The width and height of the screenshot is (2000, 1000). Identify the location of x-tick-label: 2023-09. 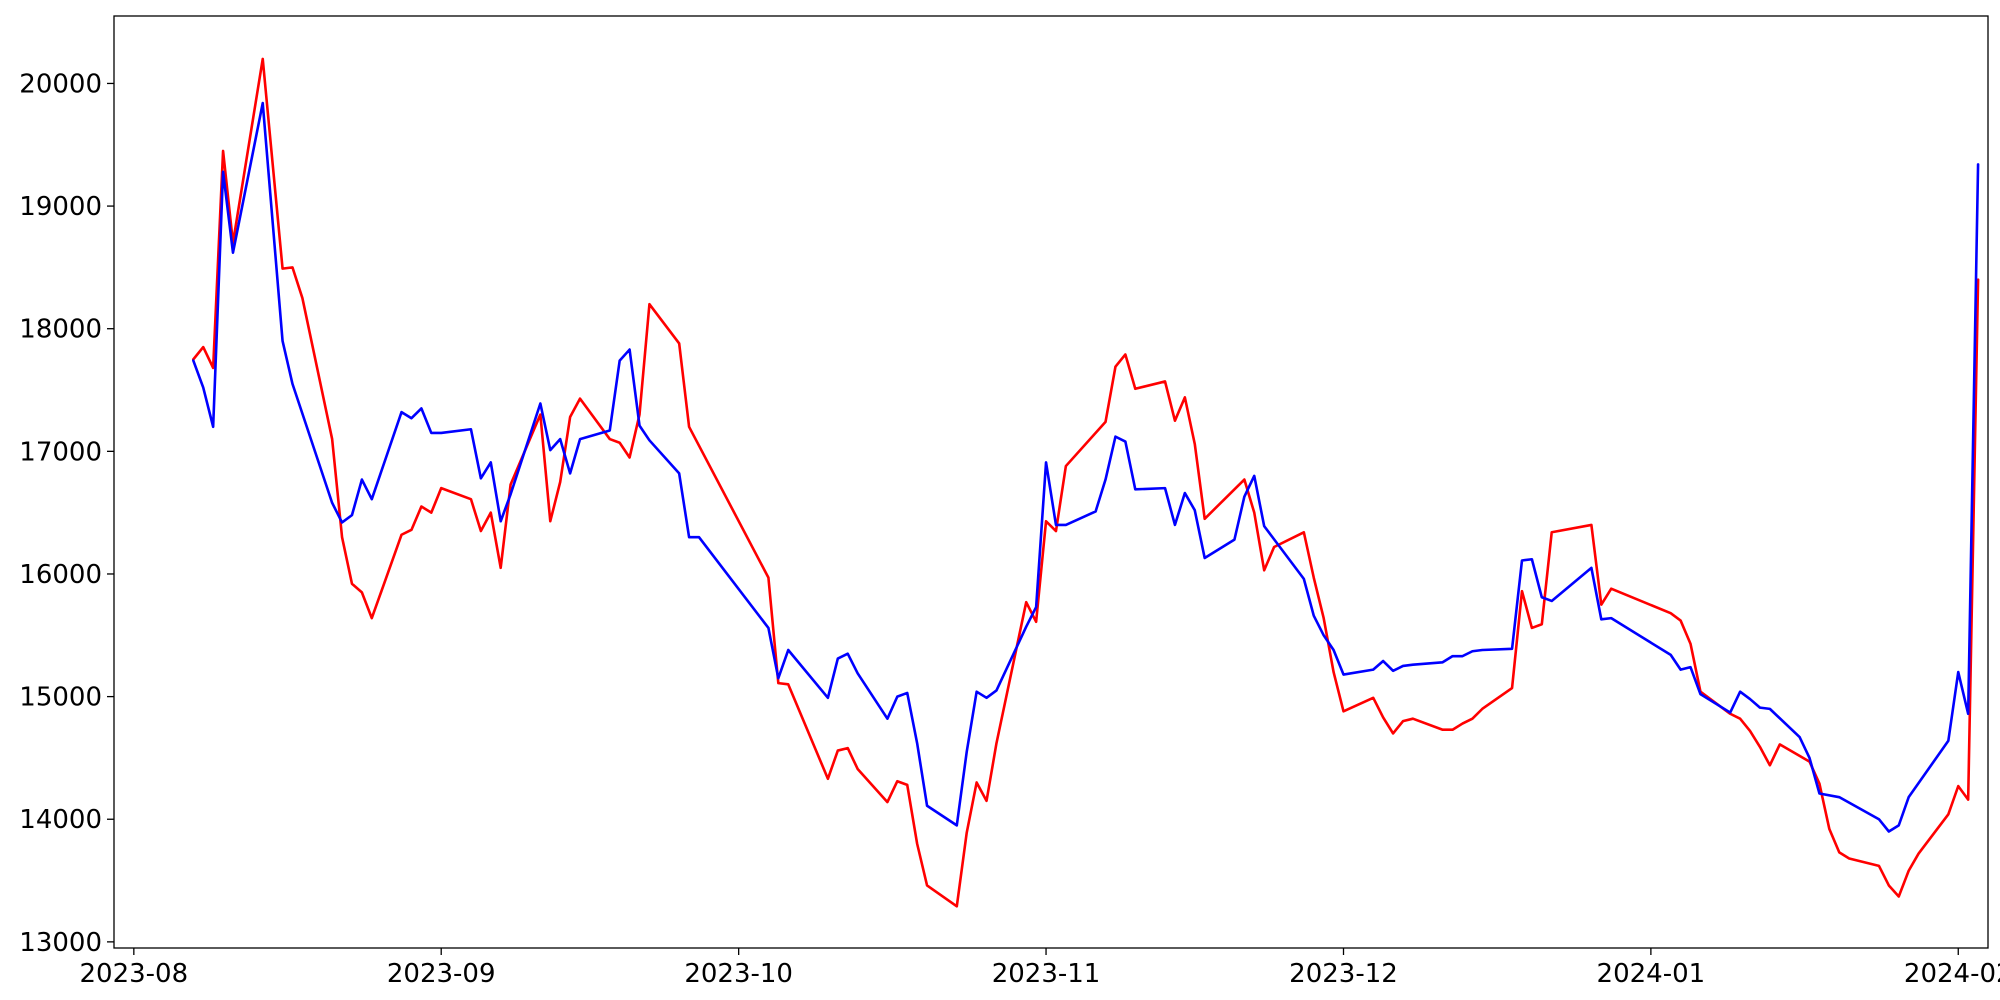
(441, 974).